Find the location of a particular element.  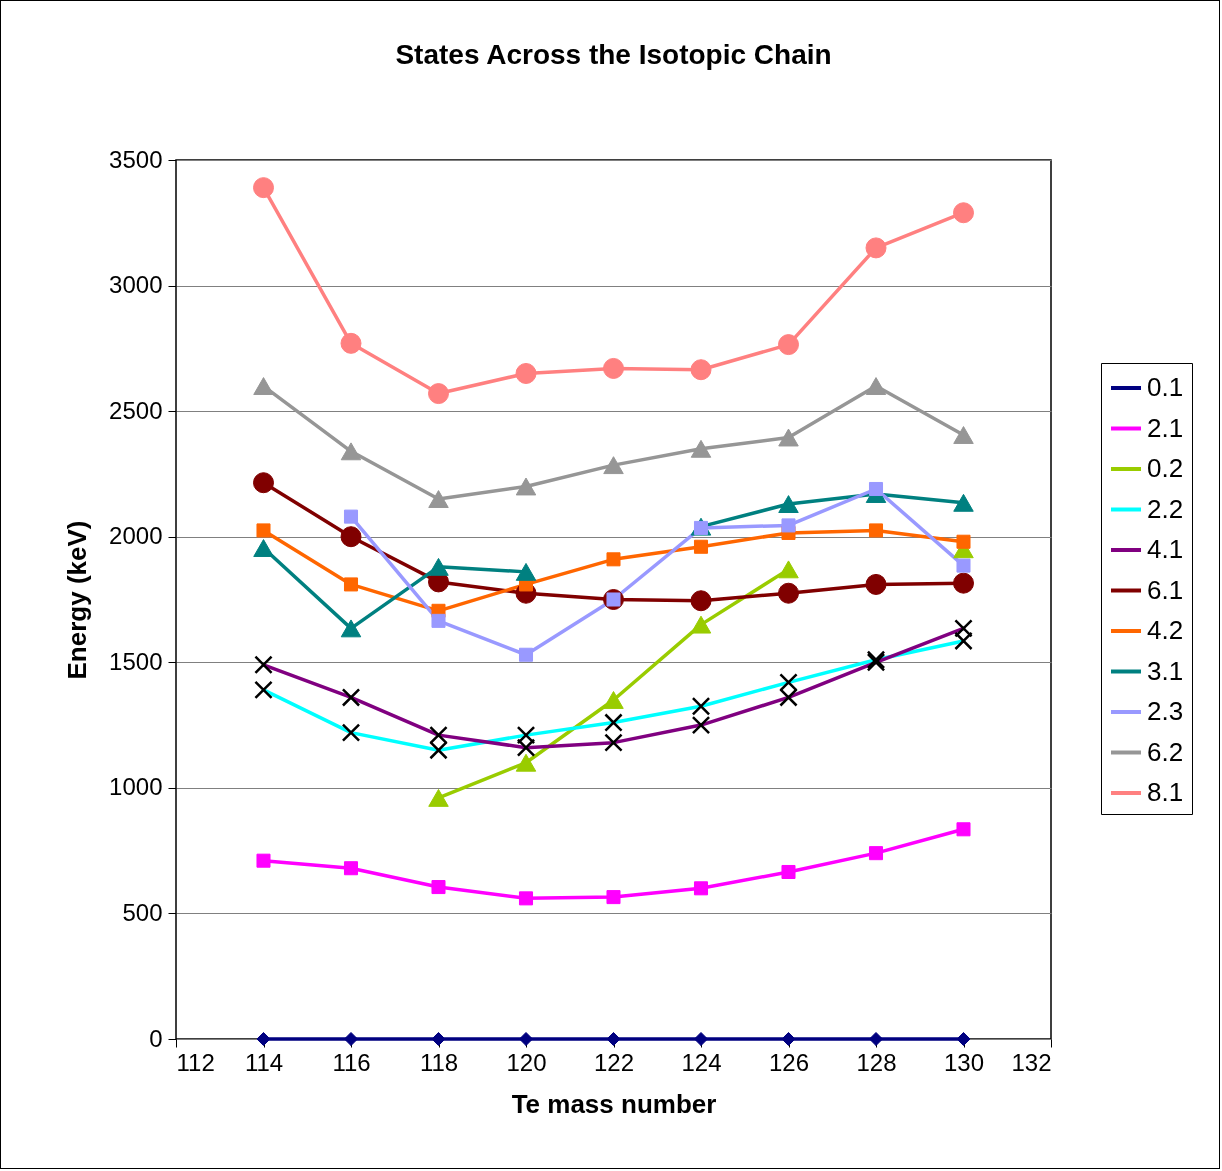

legend-label: 6.2 is located at coordinates (1165, 751).